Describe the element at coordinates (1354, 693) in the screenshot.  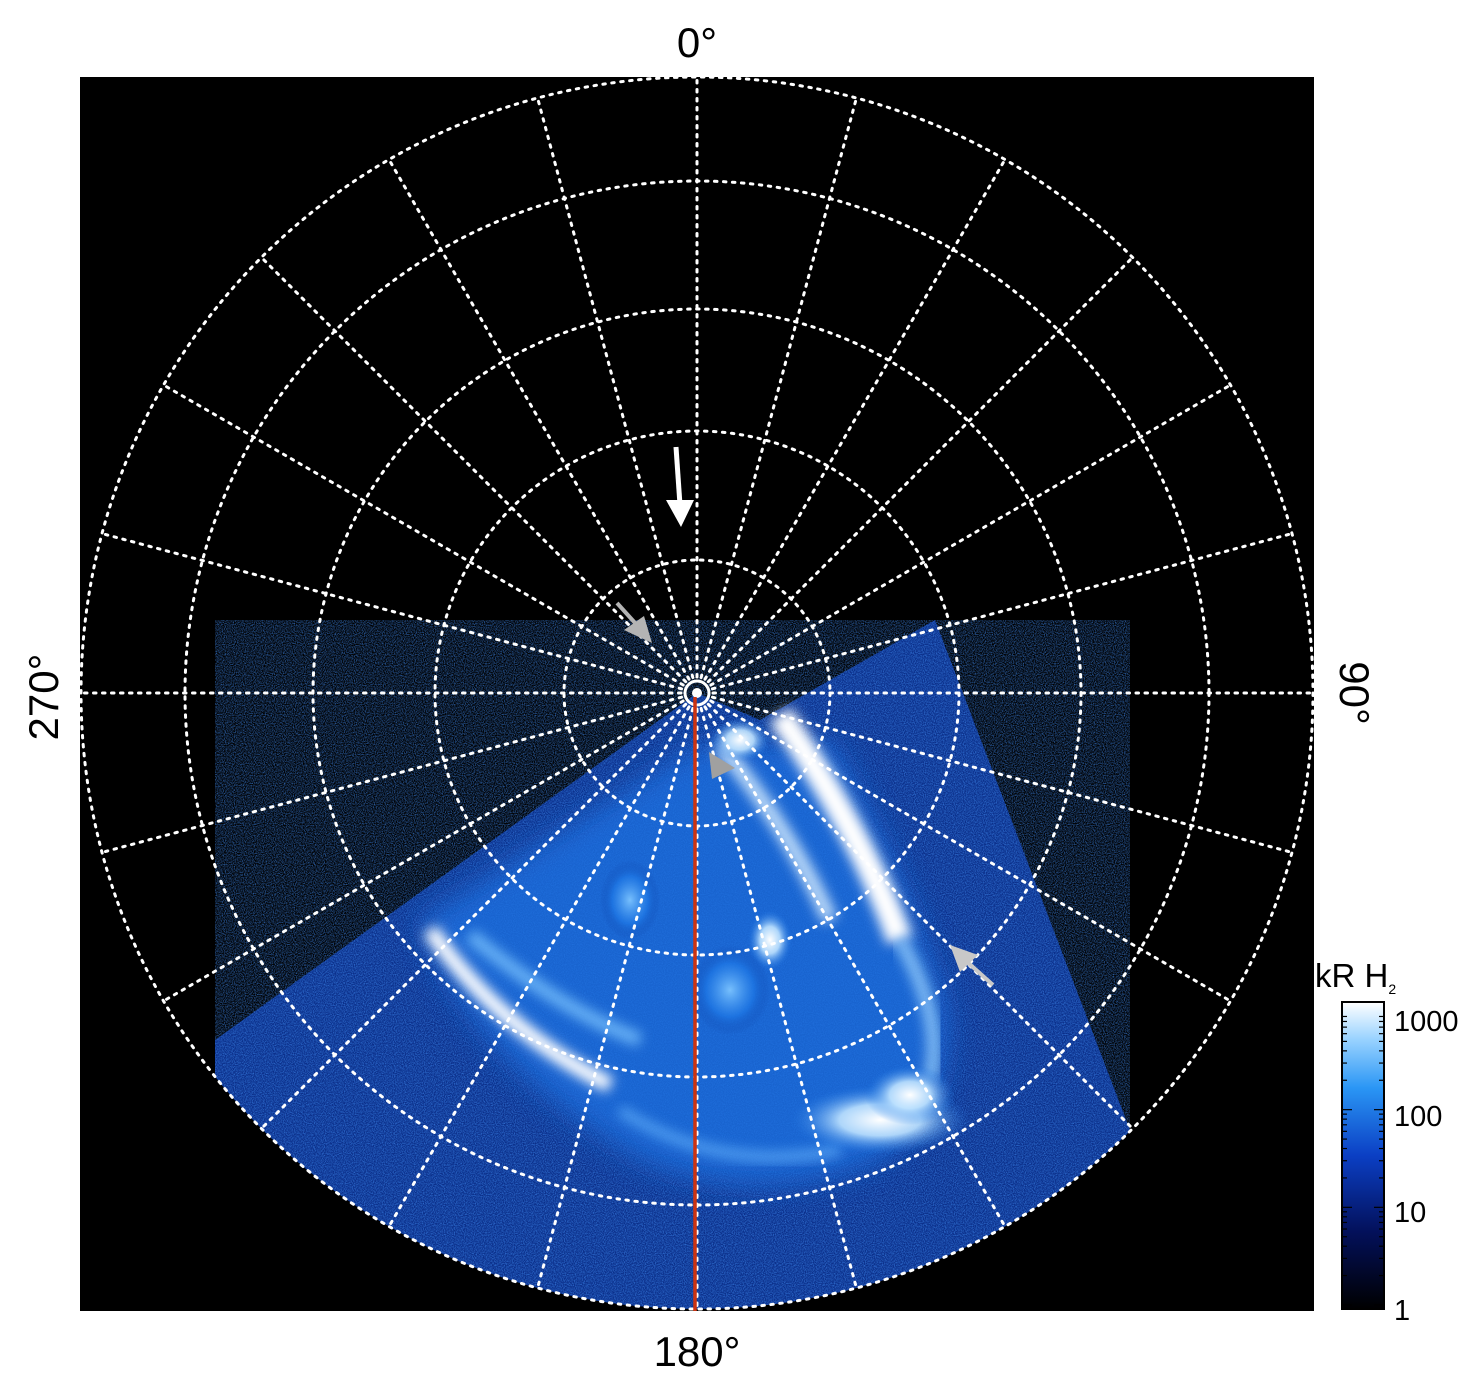
I see `longitude-label-90: 90°` at that location.